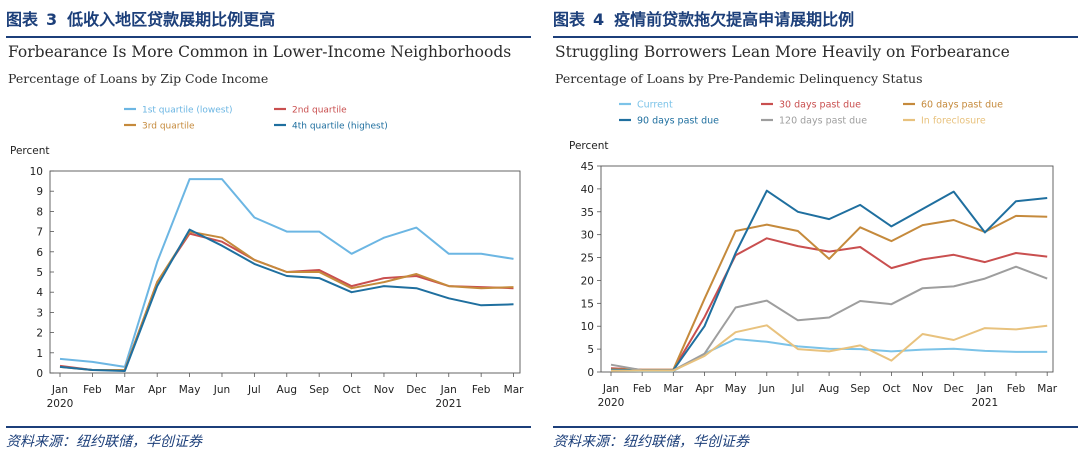 This screenshot has height=462, width=1080. What do you see at coordinates (823, 121) in the screenshot?
I see `legend-label: 120 days past due` at bounding box center [823, 121].